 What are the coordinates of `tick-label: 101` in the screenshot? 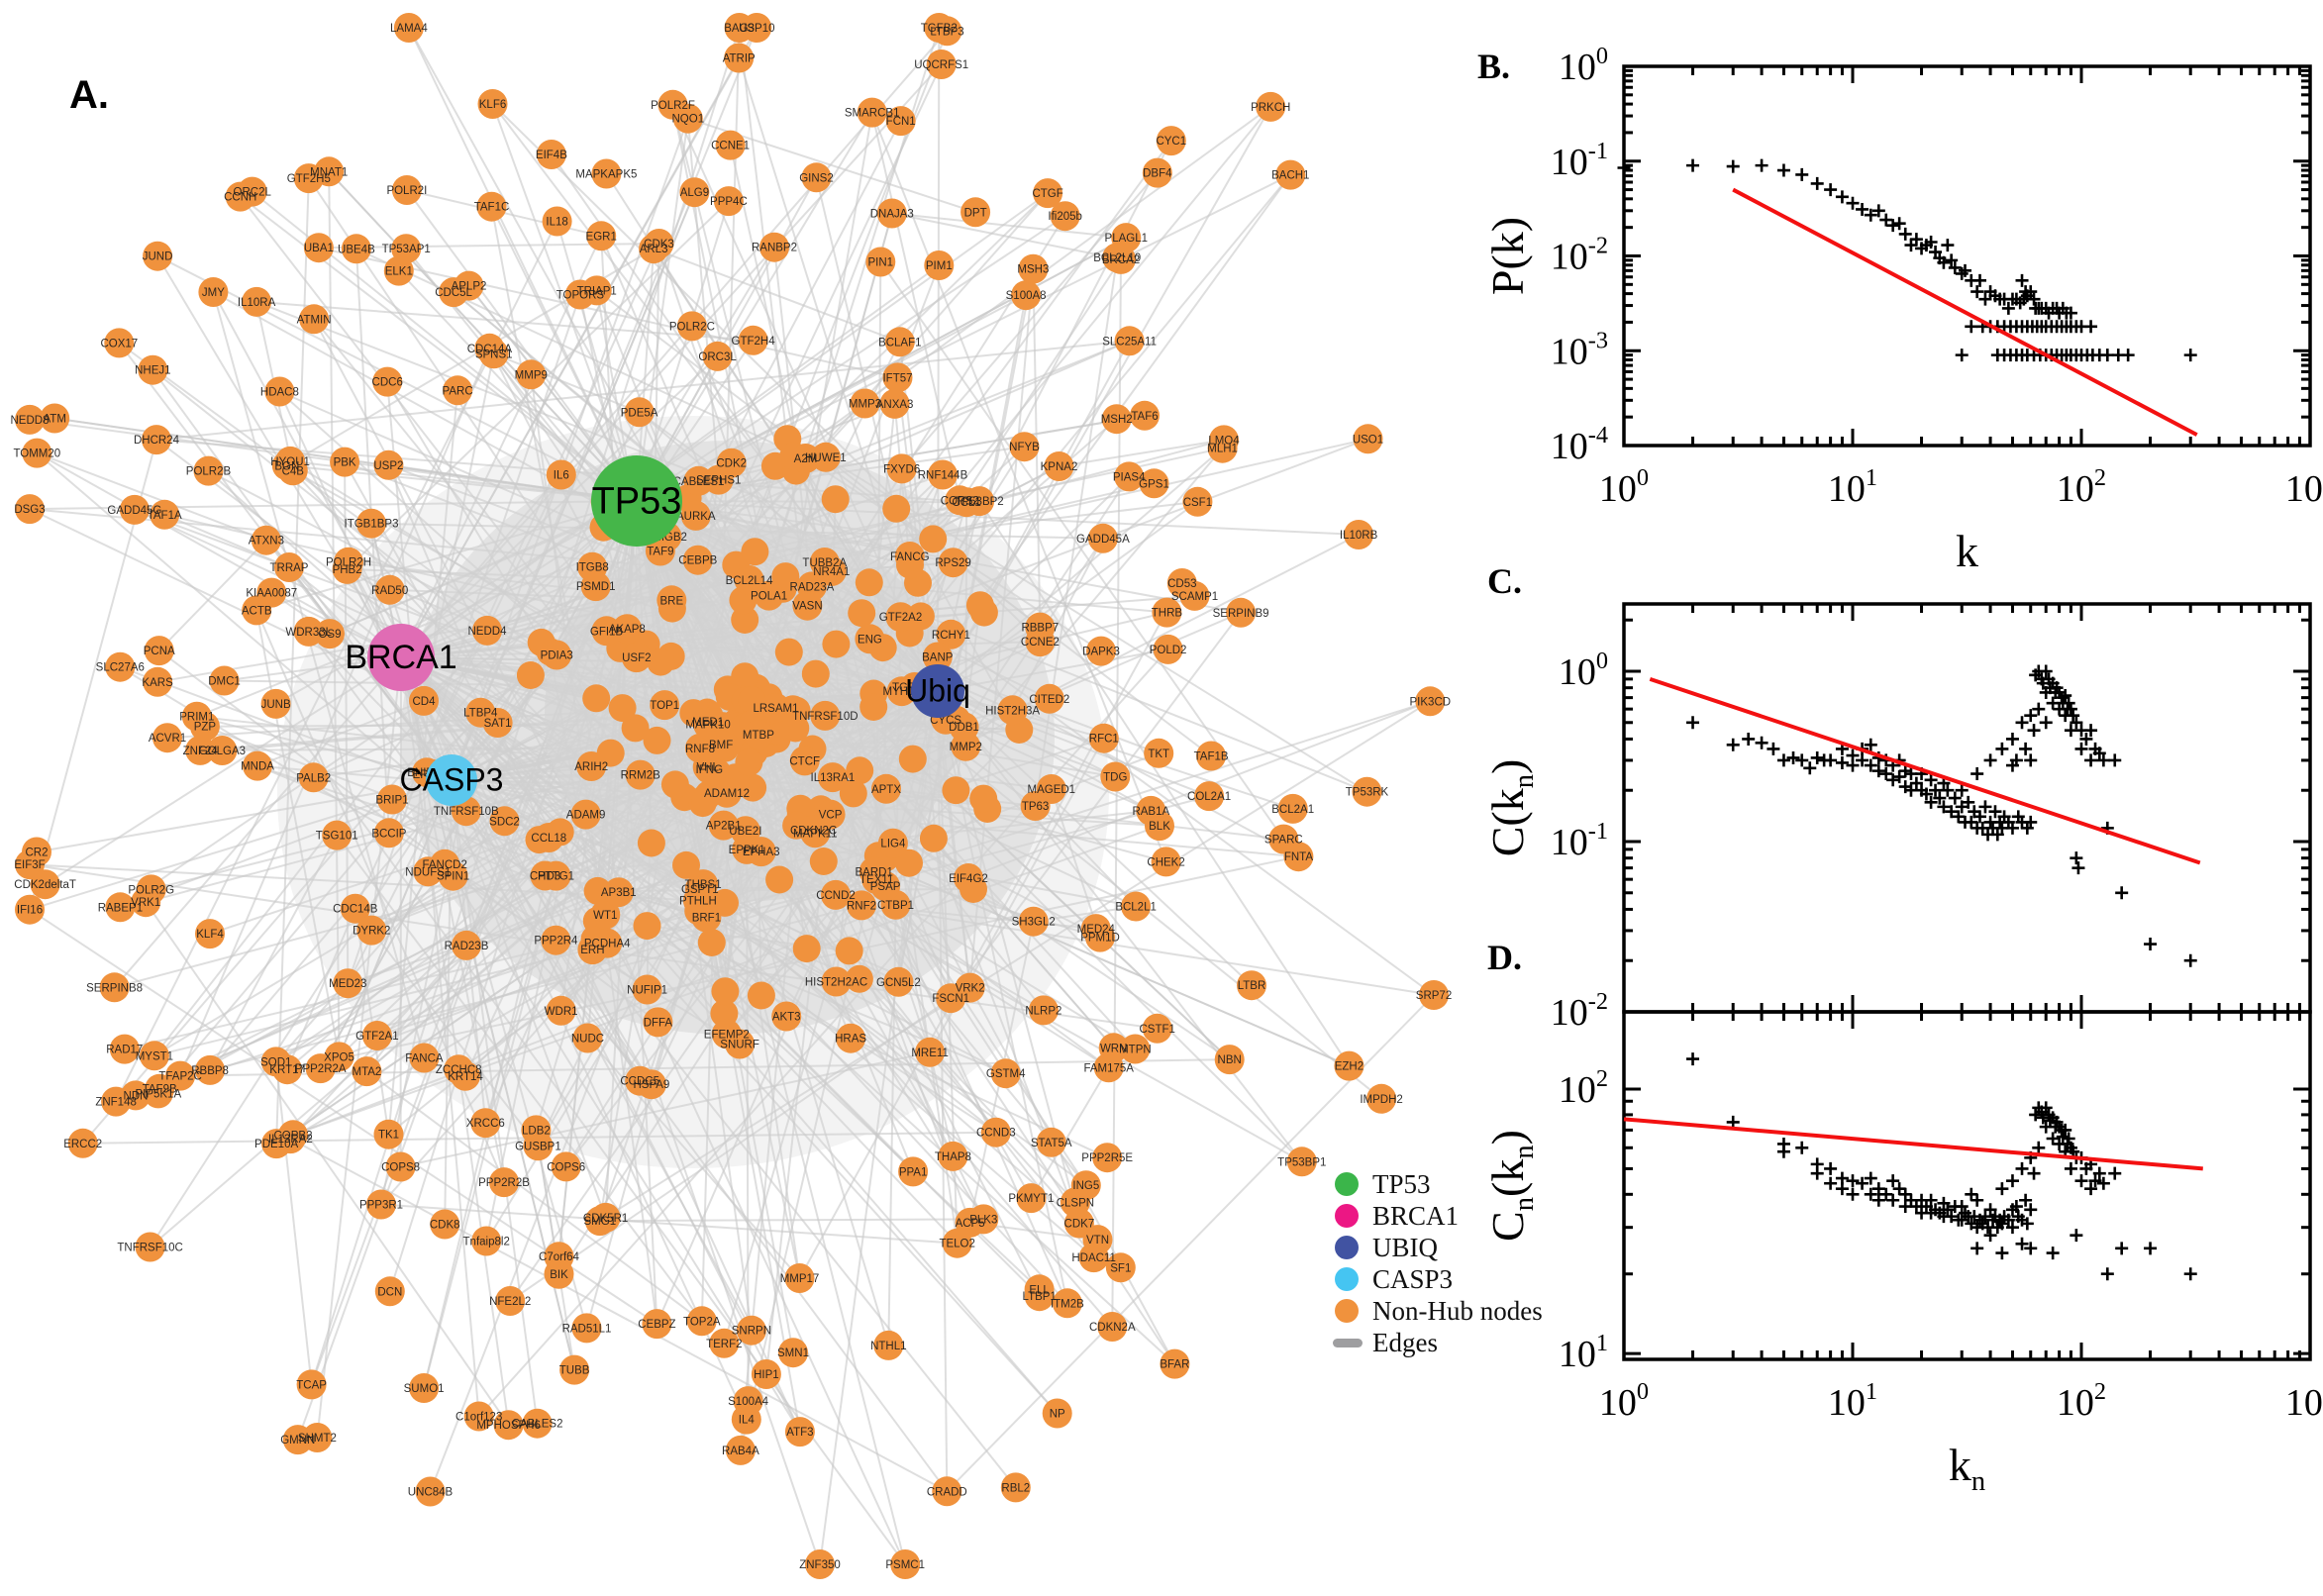 It's located at (1584, 1352).